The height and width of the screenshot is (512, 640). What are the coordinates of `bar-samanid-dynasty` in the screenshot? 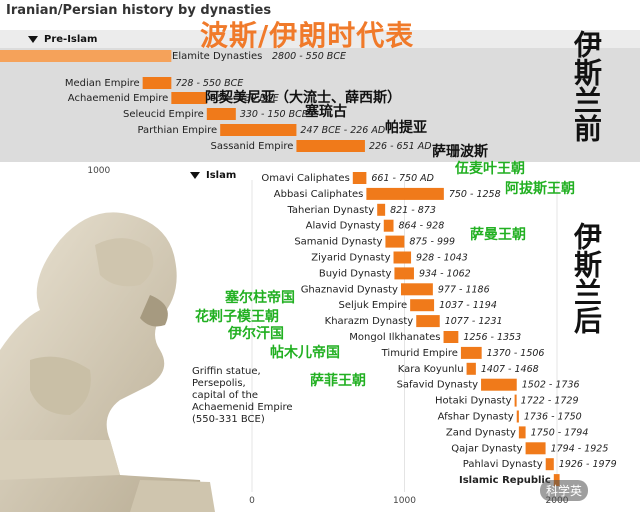 It's located at (395, 241).